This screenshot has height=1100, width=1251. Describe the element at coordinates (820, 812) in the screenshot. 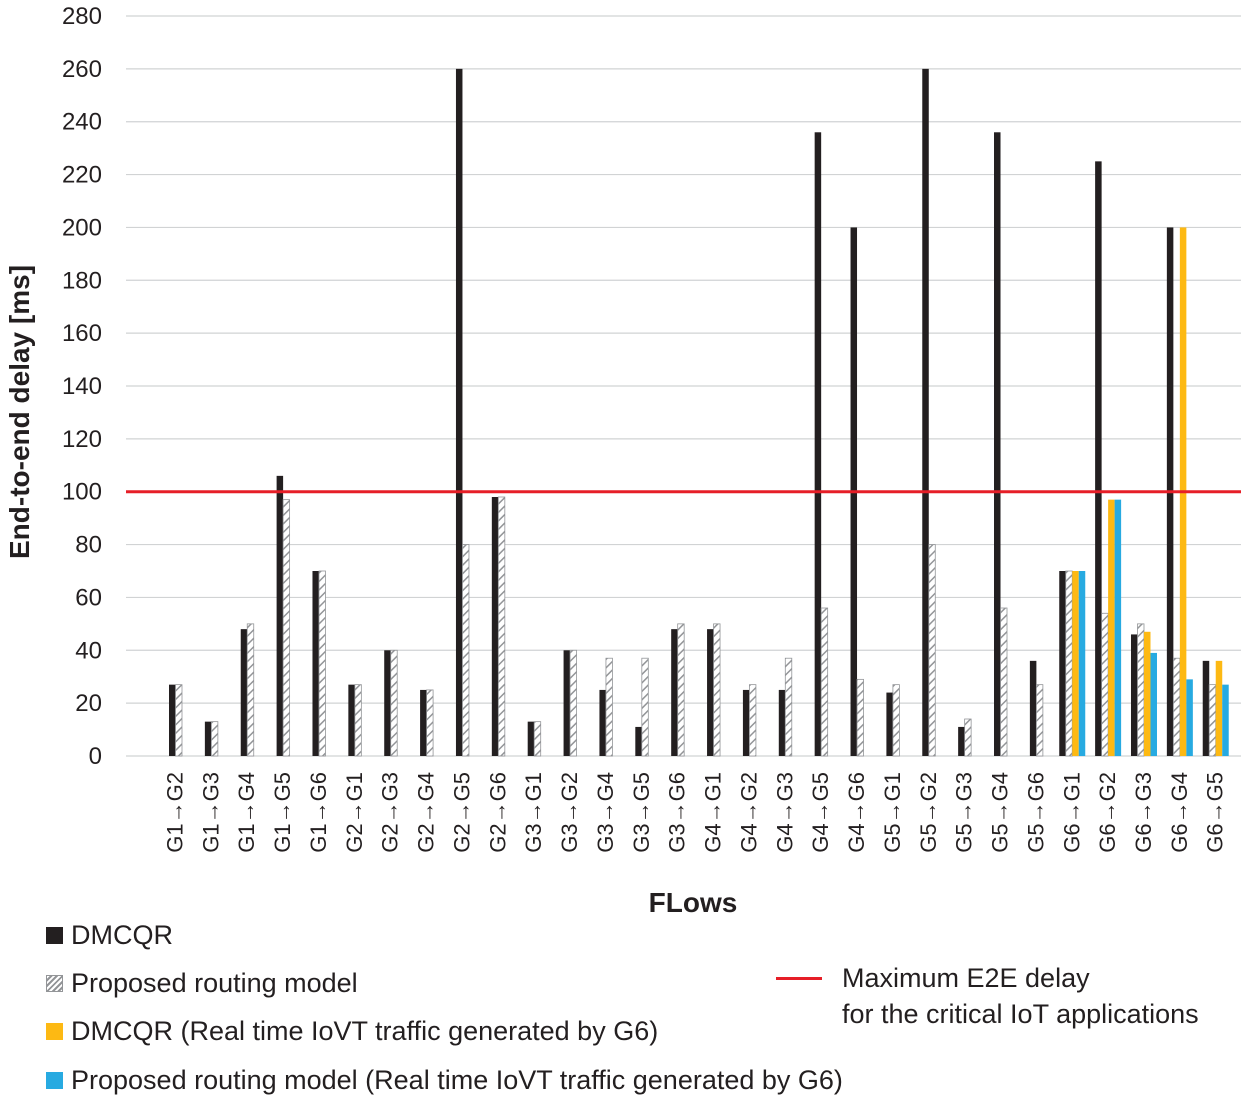

I see `x-tick-label: G4→G5` at that location.